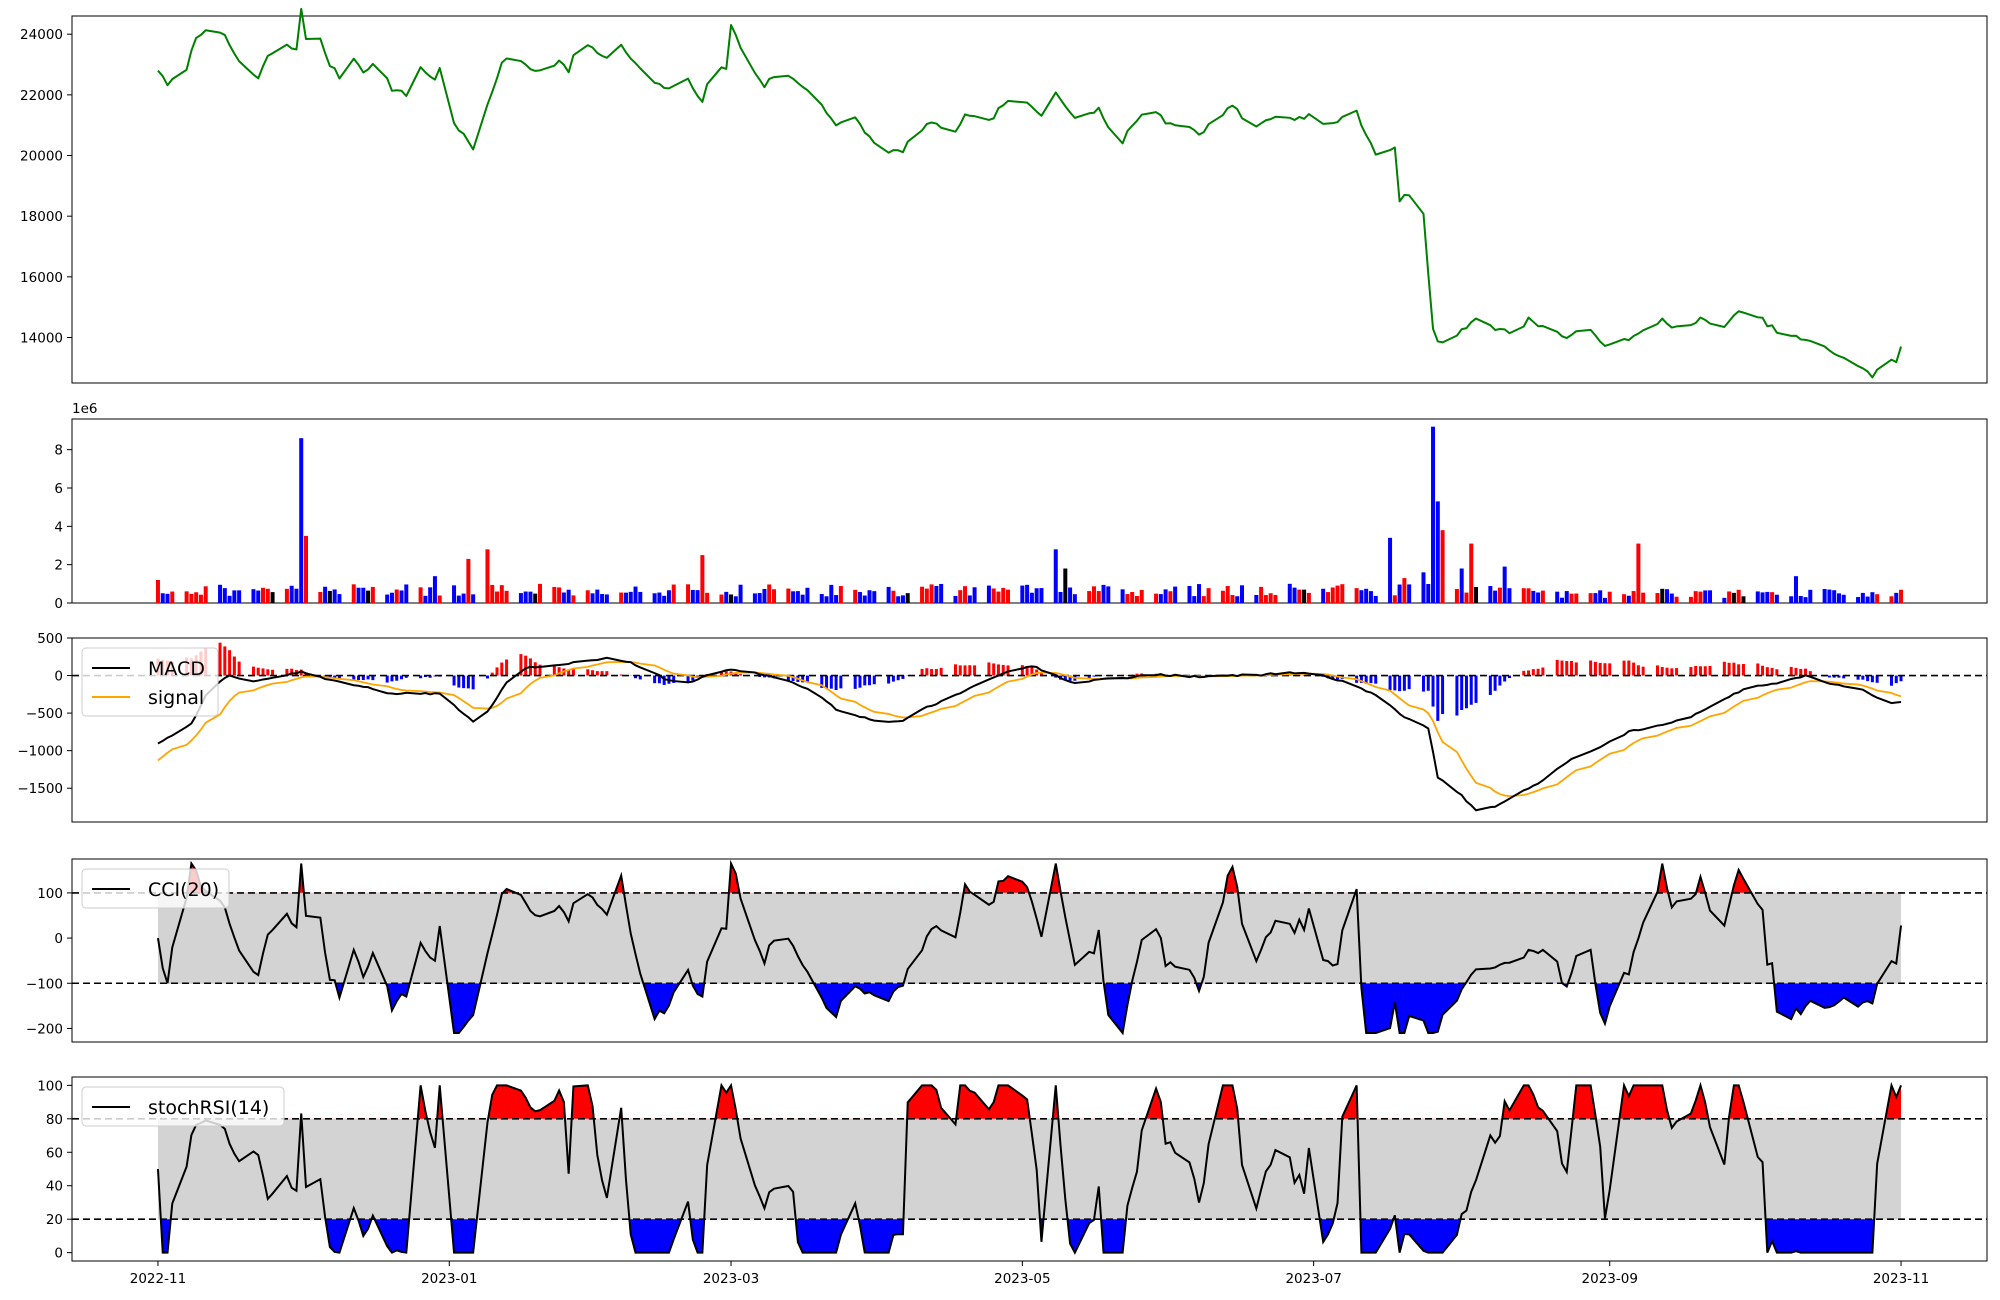 The height and width of the screenshot is (1300, 2000). Describe the element at coordinates (449, 1279) in the screenshot. I see `x-tick-label: 2023-01` at that location.